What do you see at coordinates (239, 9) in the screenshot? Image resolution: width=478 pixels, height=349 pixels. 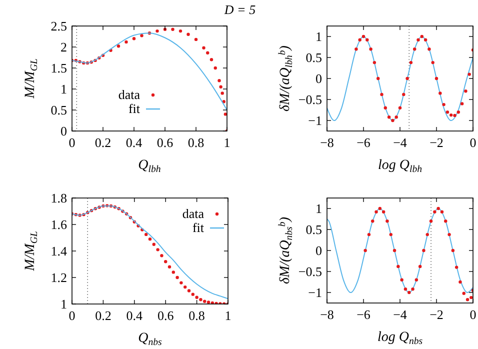 I see `chart-title: D = 5` at bounding box center [239, 9].